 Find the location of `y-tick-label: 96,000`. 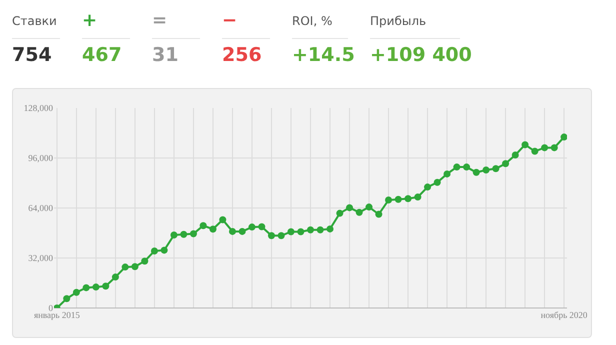

y-tick-label: 96,000 is located at coordinates (41, 158).